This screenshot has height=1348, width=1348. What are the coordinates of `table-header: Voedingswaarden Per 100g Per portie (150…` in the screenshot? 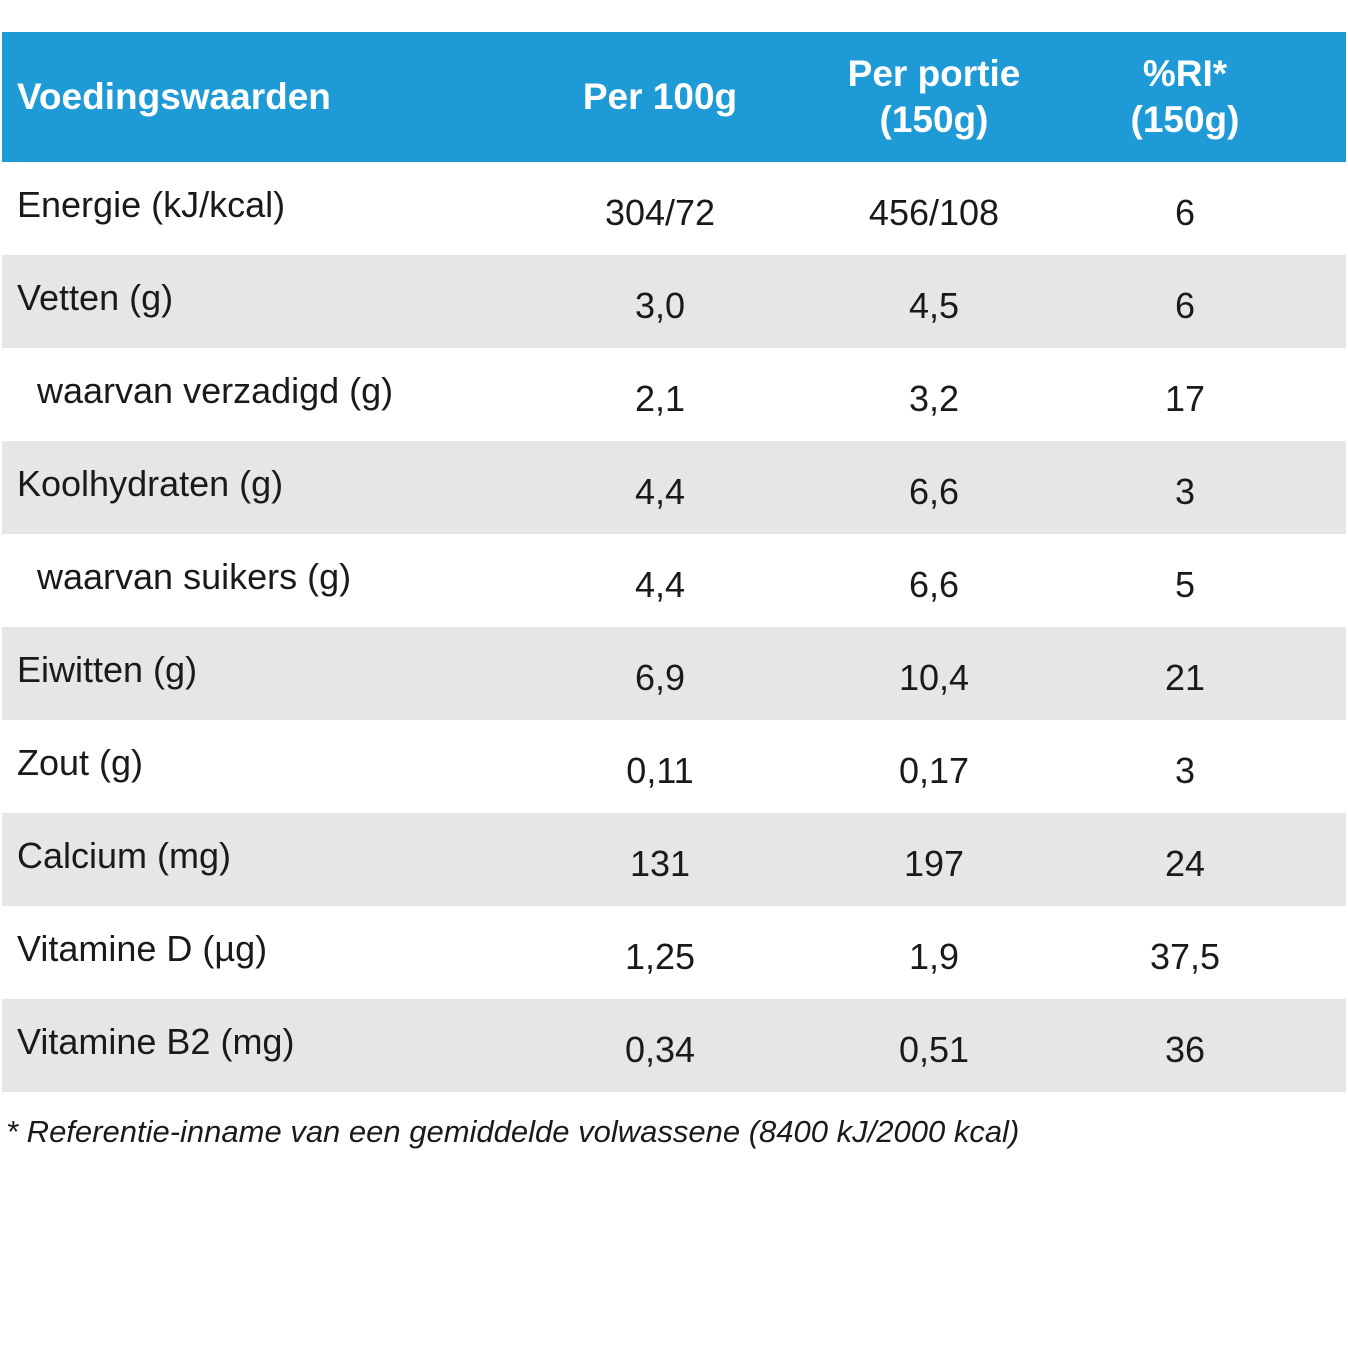 It's located at (674, 97).